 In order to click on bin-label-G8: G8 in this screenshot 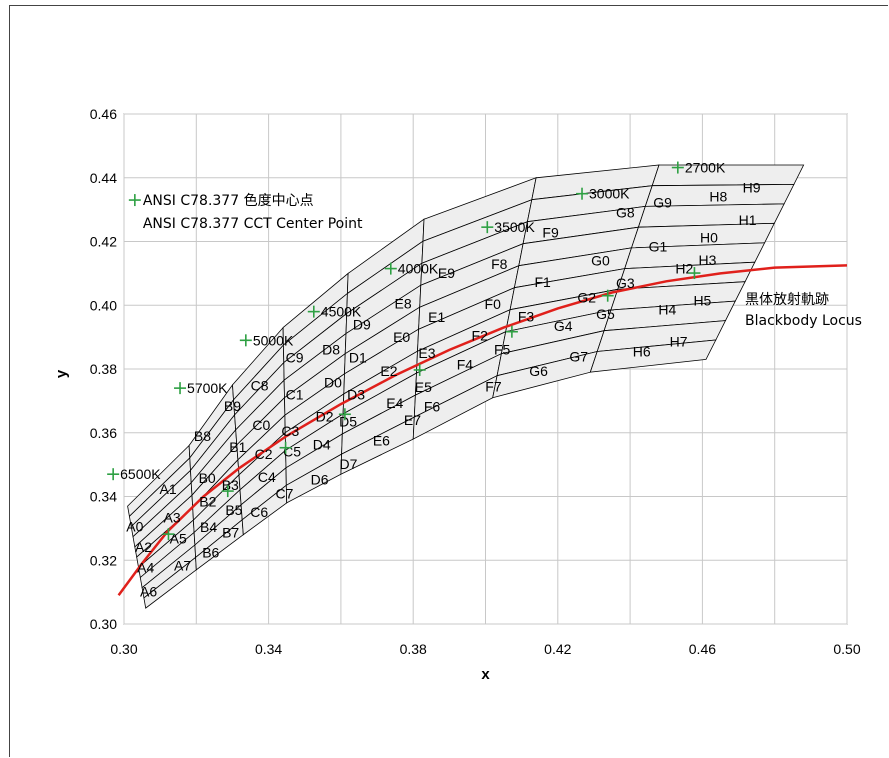, I will do `click(625, 213)`.